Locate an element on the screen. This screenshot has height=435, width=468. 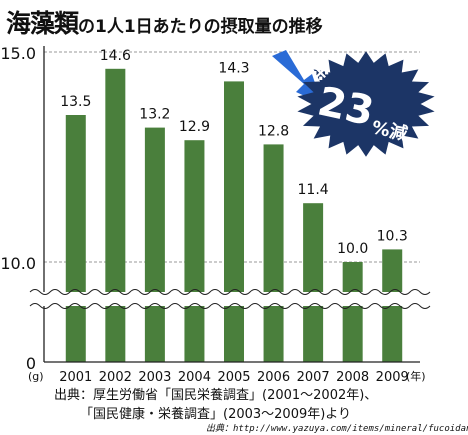
y-tick-label: 15.0 is located at coordinates (18, 53).